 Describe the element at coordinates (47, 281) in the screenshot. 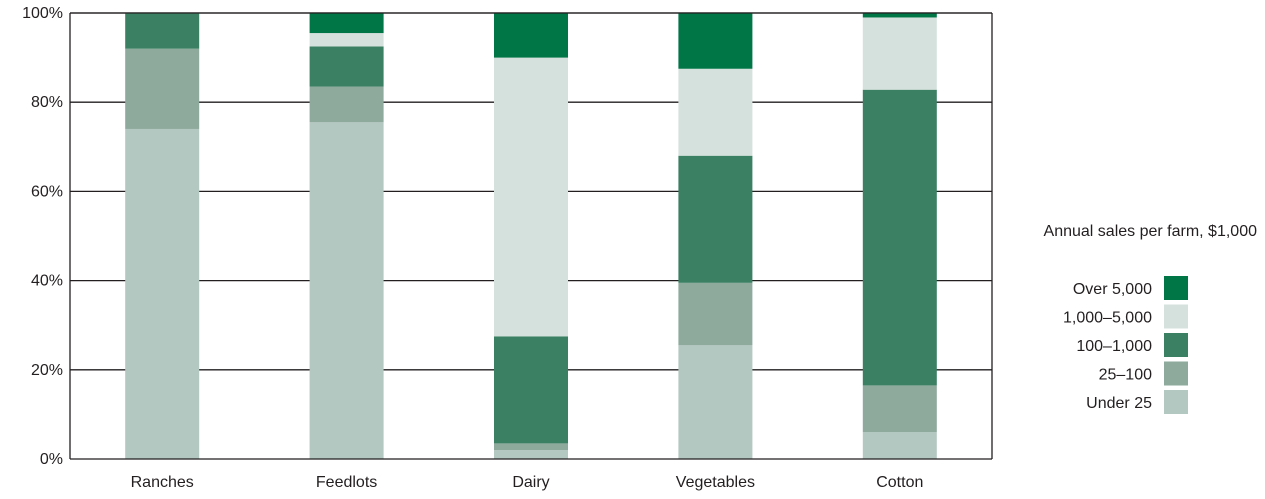

I see `y-tick-label: 40%` at that location.